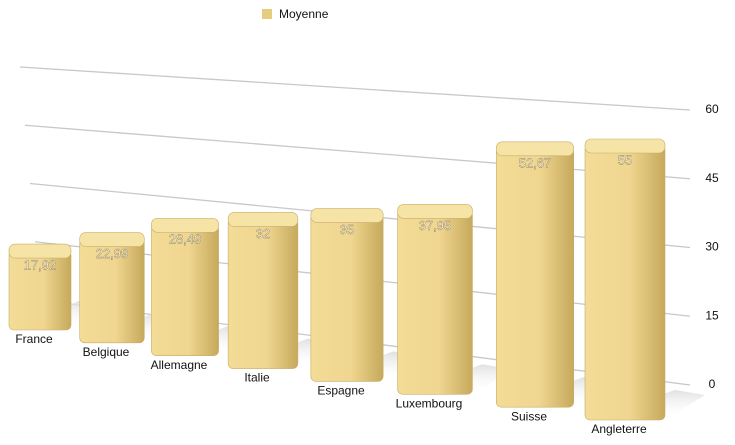 The image size is (735, 445). Describe the element at coordinates (341, 391) in the screenshot. I see `x-tick-label: Espagne` at that location.